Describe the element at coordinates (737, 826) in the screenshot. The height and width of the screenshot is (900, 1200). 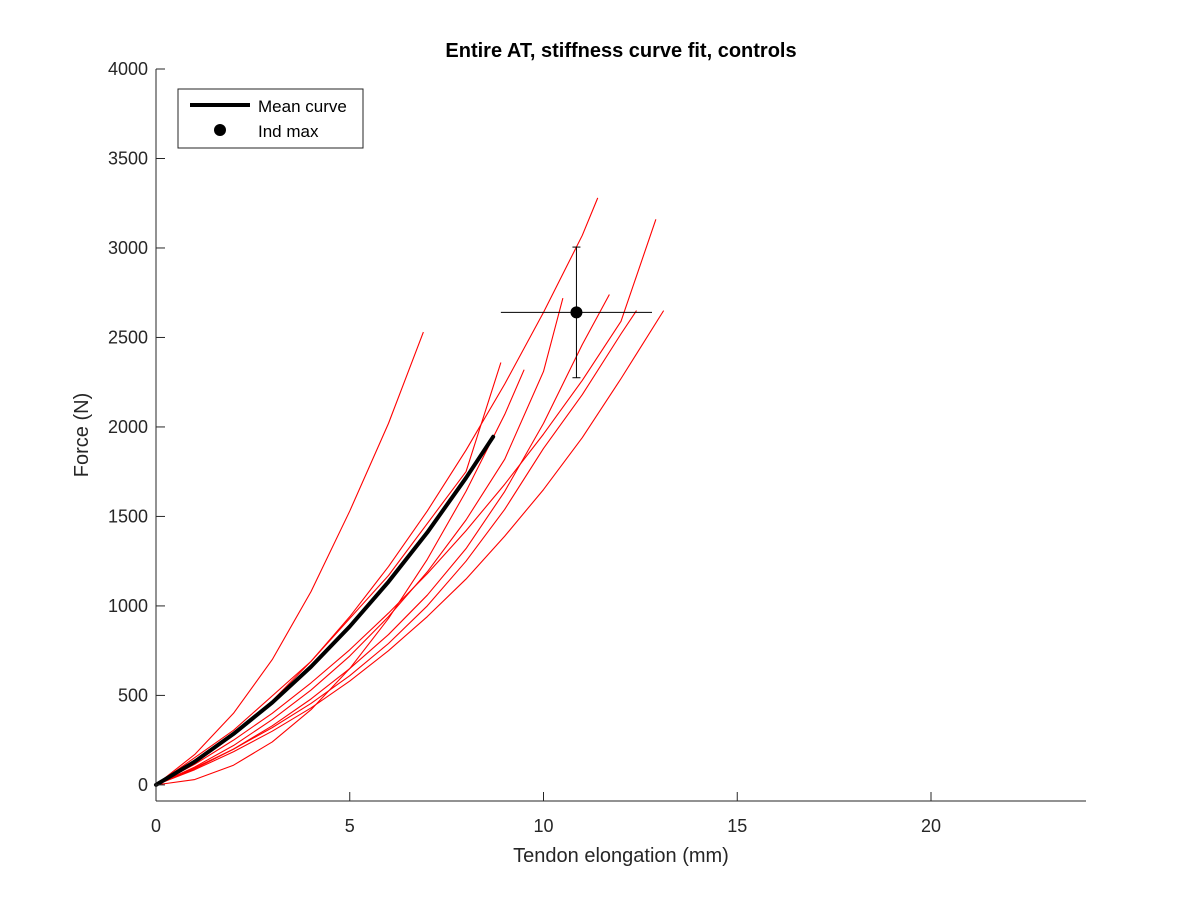
I see `x-tick-label: 15` at that location.